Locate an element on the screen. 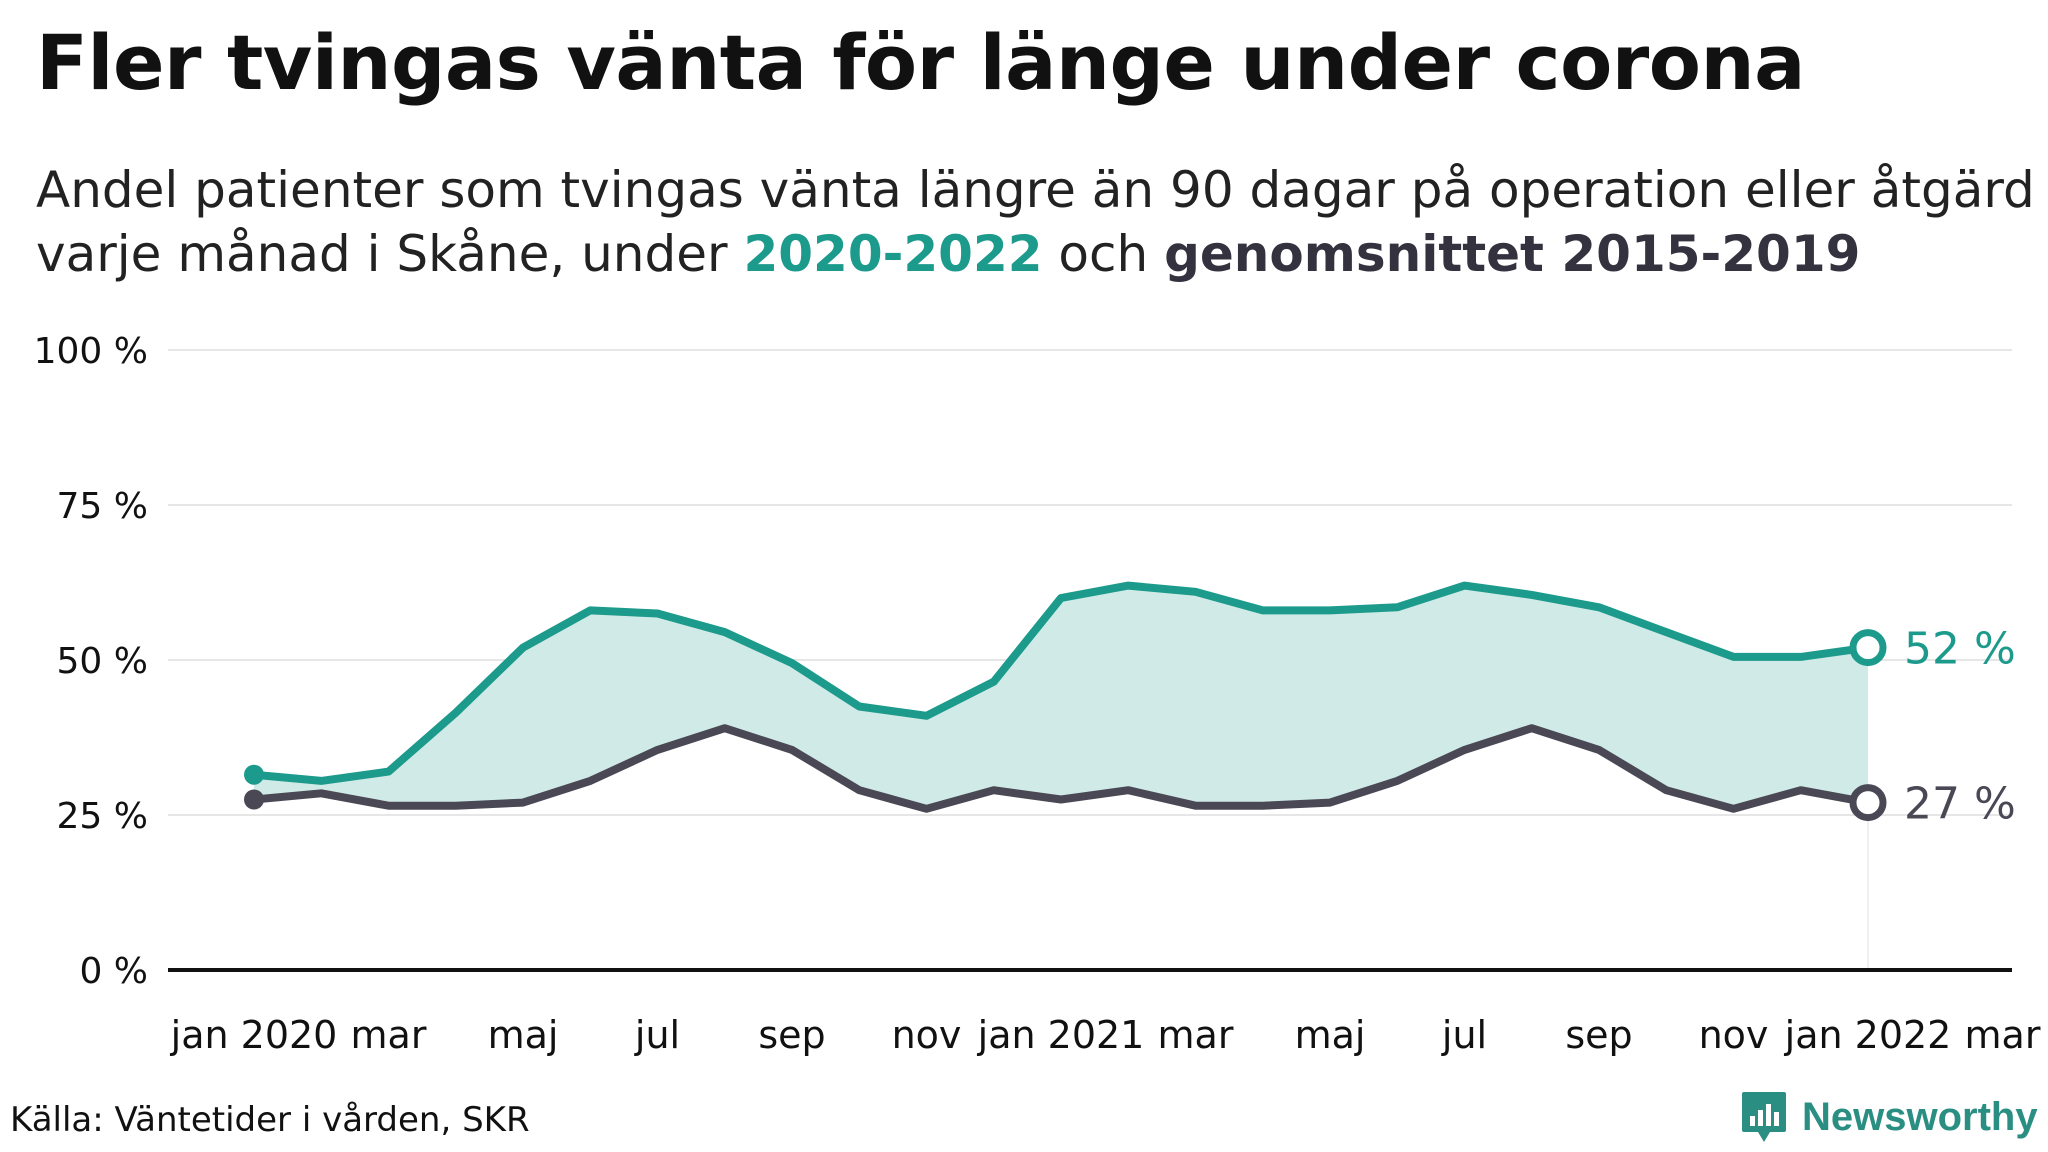 The width and height of the screenshot is (2048, 1152). subtitle-prefix: varje månad i Skåne, under is located at coordinates (390, 254).